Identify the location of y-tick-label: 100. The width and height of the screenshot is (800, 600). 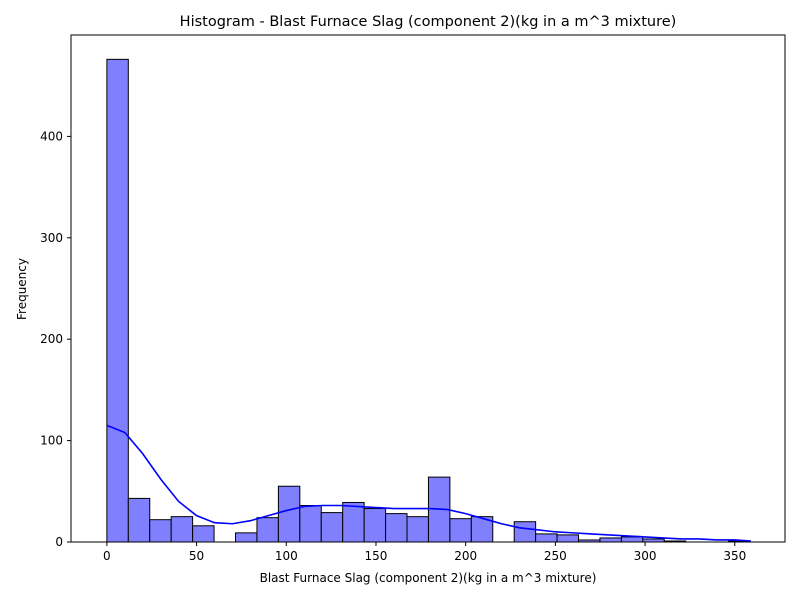
(51, 441).